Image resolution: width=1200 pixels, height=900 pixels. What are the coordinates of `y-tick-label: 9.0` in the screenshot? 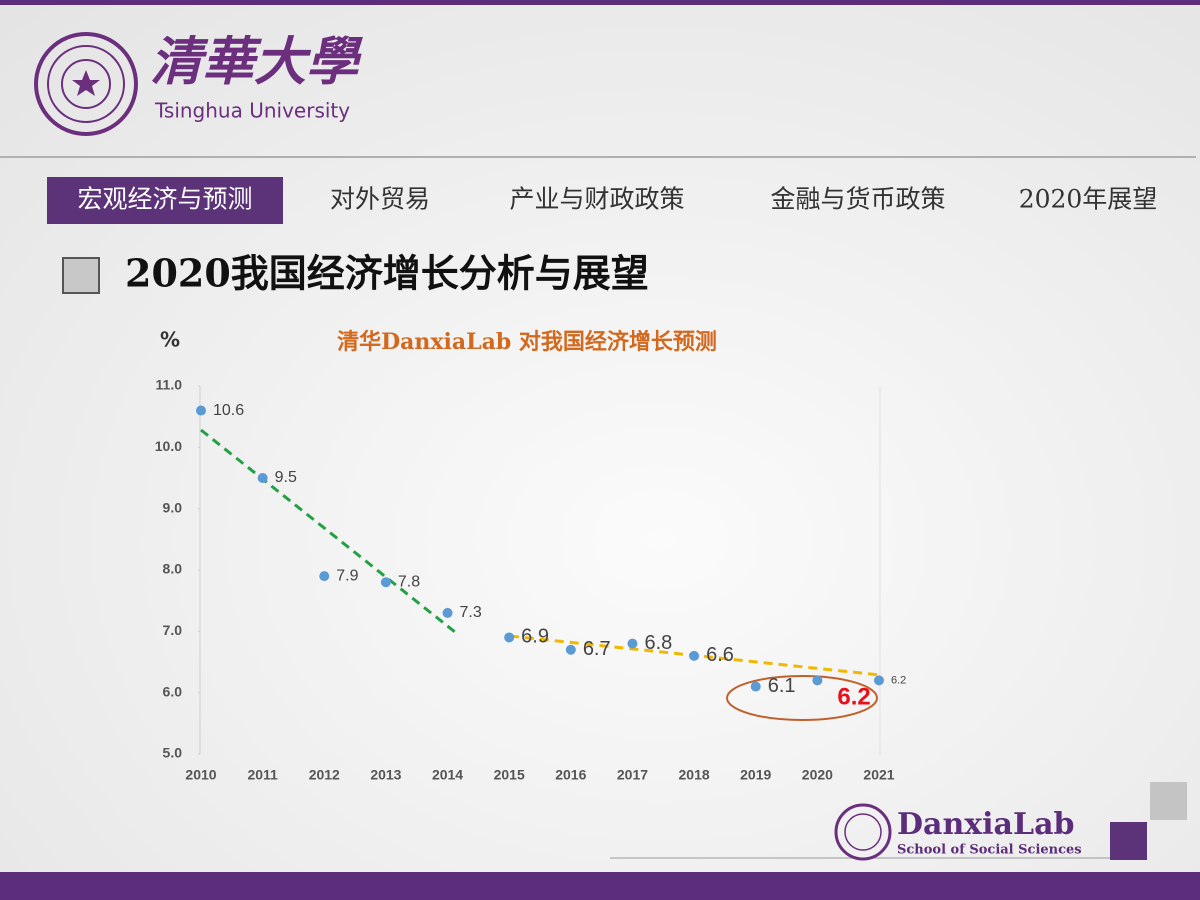 It's located at (173, 507).